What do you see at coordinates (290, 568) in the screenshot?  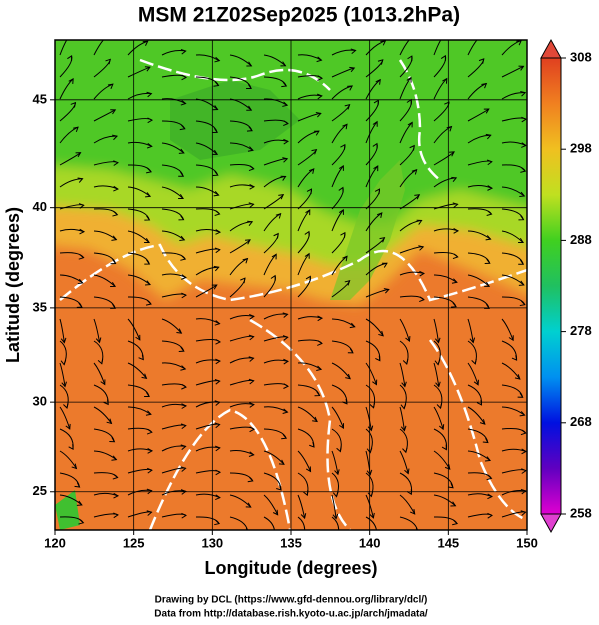 I see `x-axis-label: Longitude (degrees)` at bounding box center [290, 568].